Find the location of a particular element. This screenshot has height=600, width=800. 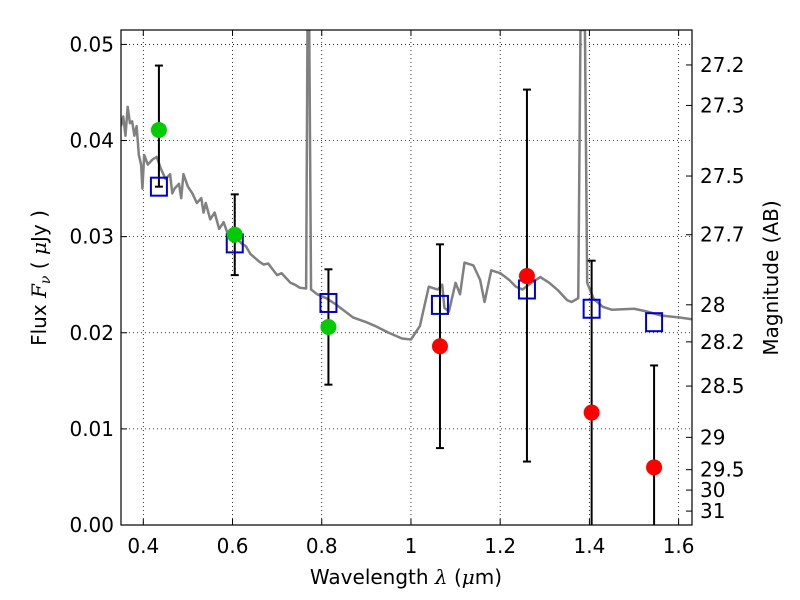

right-y-tick-label: 30 is located at coordinates (712, 490).